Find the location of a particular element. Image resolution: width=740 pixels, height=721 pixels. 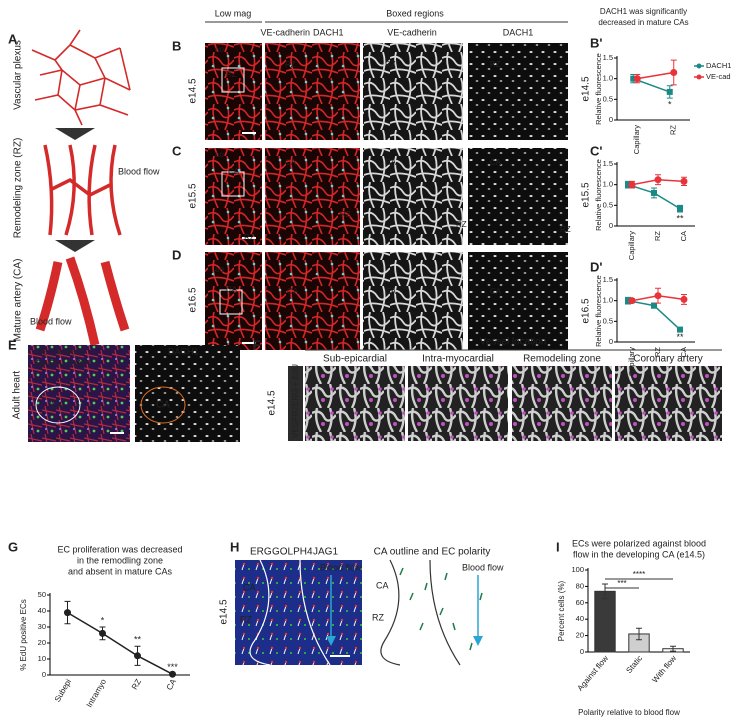

chart-title: ECs were polarized against blood is located at coordinates (639, 543).